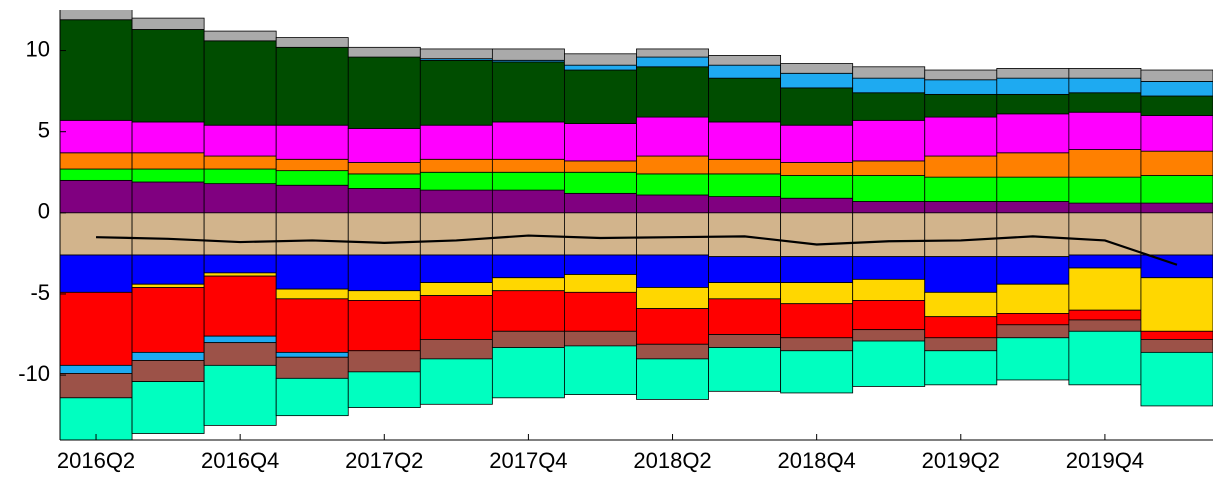 The image size is (1213, 479). I want to click on line, so click(637, 250).